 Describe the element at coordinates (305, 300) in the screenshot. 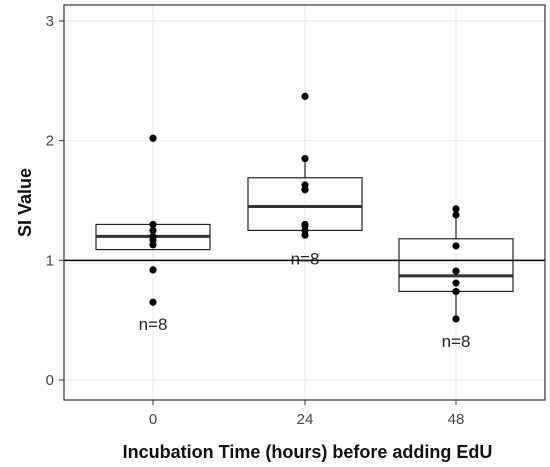

I see `sample-size-labels: n=8 n=8 n=8` at that location.